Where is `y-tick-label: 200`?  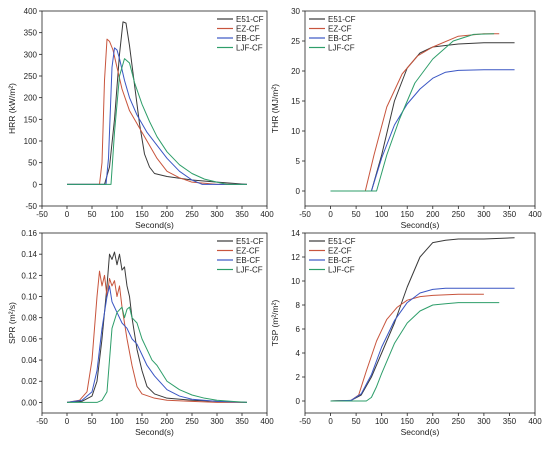 y-tick-label: 200 is located at coordinates (31, 98).